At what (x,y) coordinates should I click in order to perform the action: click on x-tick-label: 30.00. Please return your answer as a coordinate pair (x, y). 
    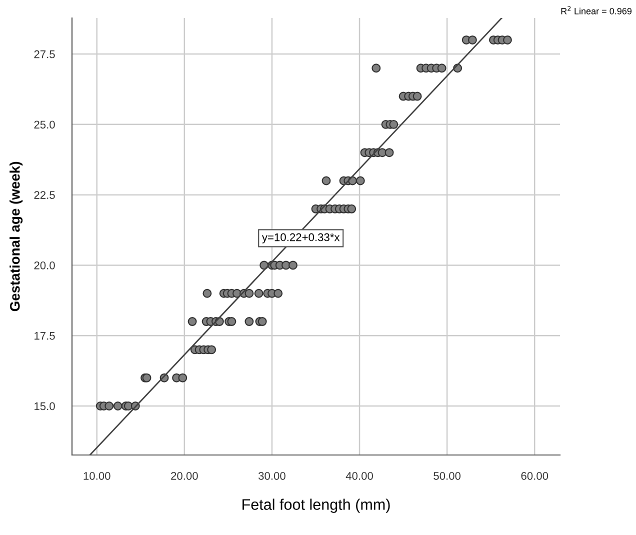
    Looking at the image, I should click on (272, 476).